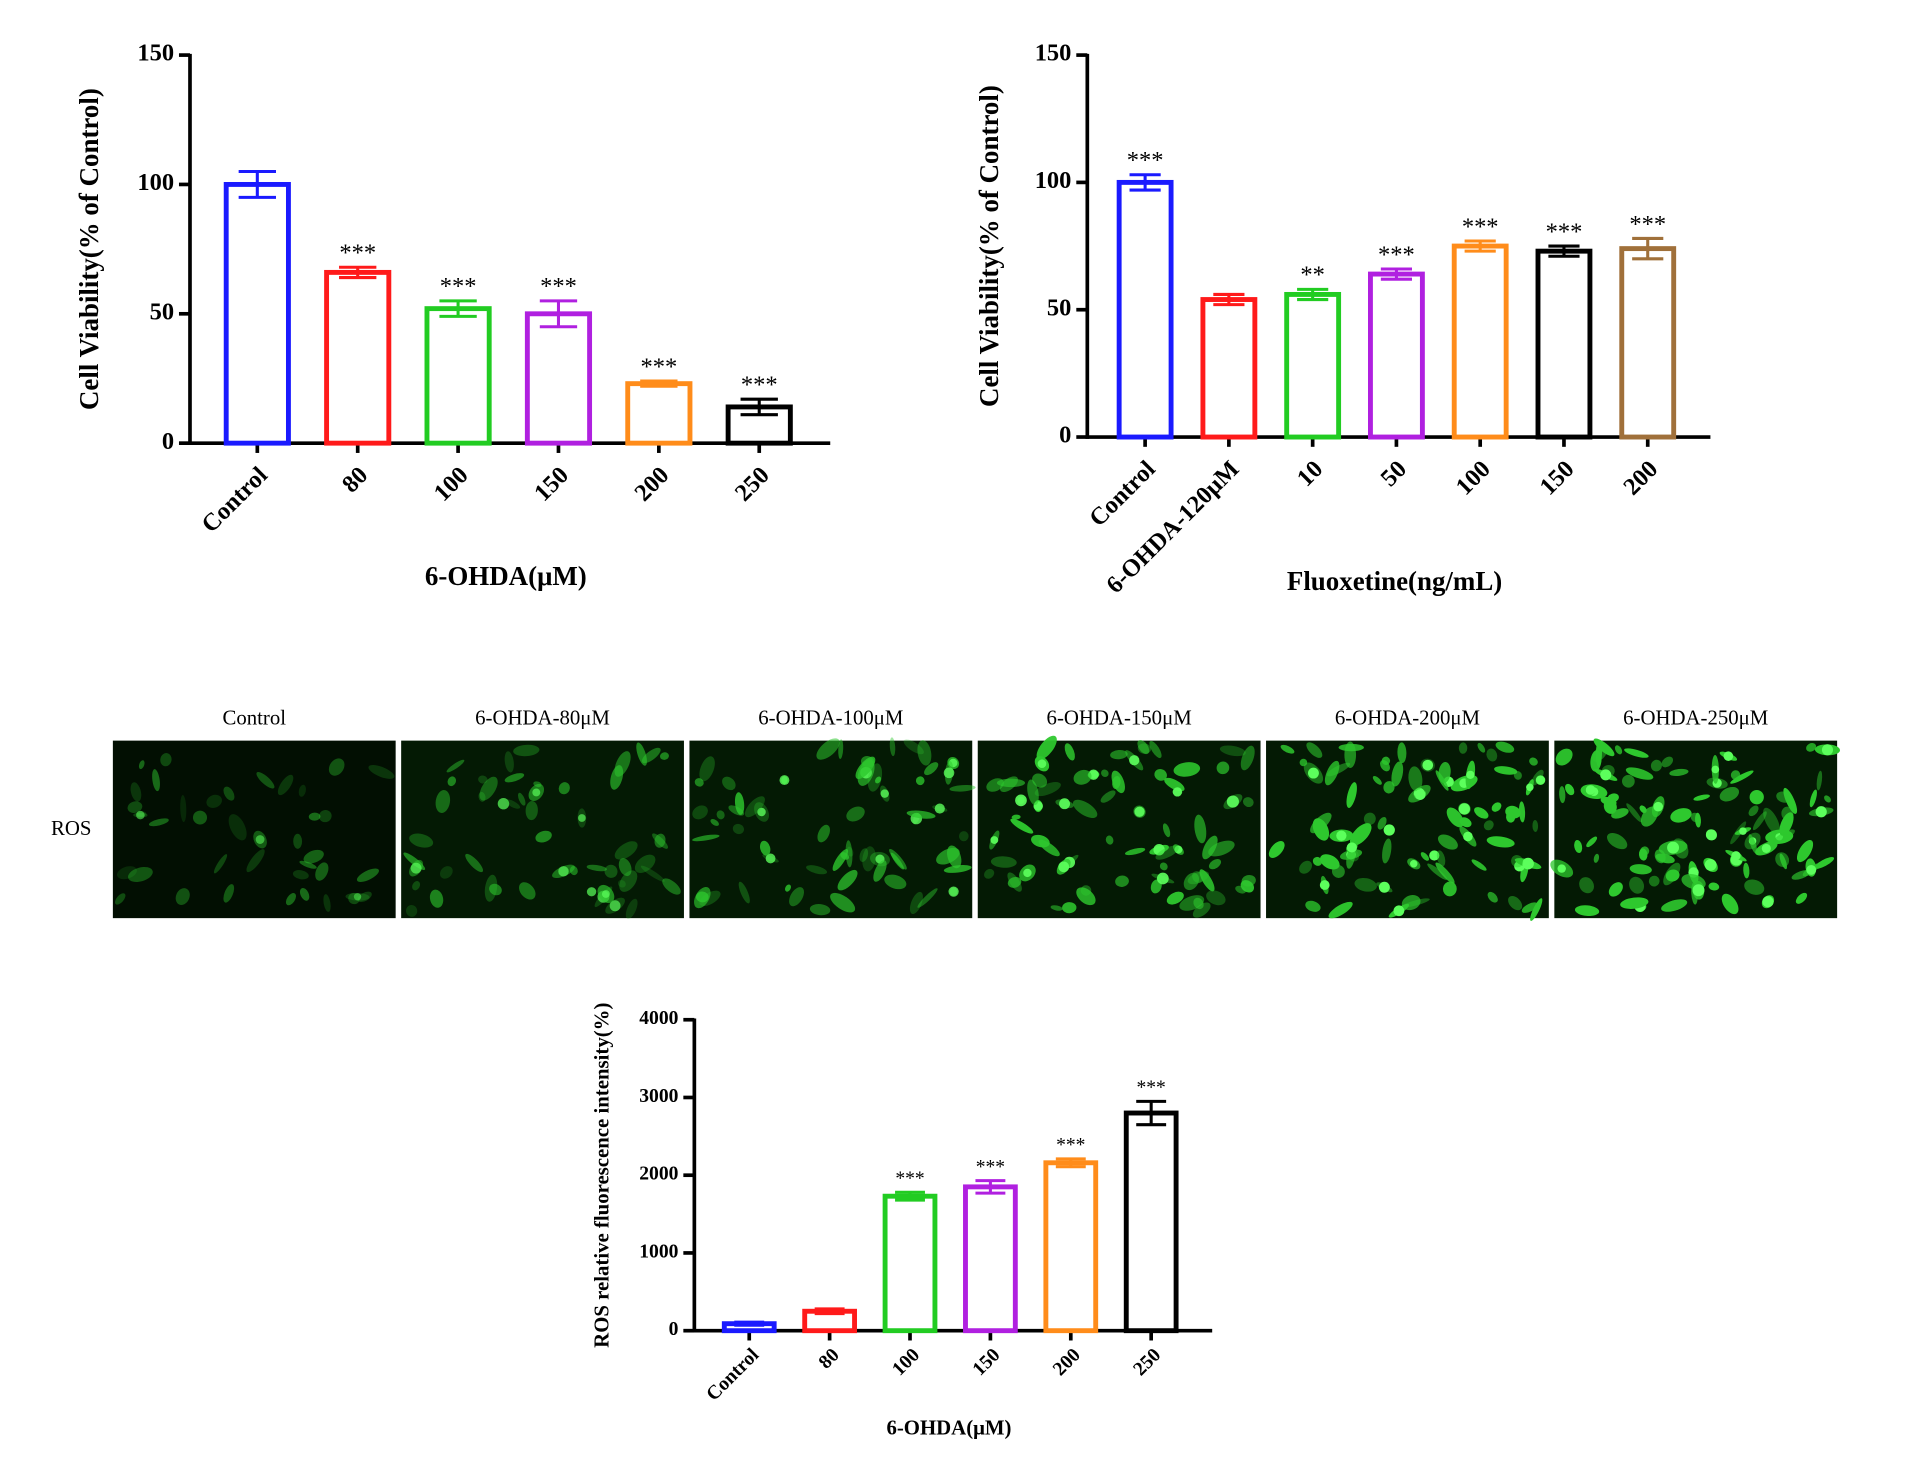  What do you see at coordinates (254, 718) in the screenshot?
I see `column-label: Control` at bounding box center [254, 718].